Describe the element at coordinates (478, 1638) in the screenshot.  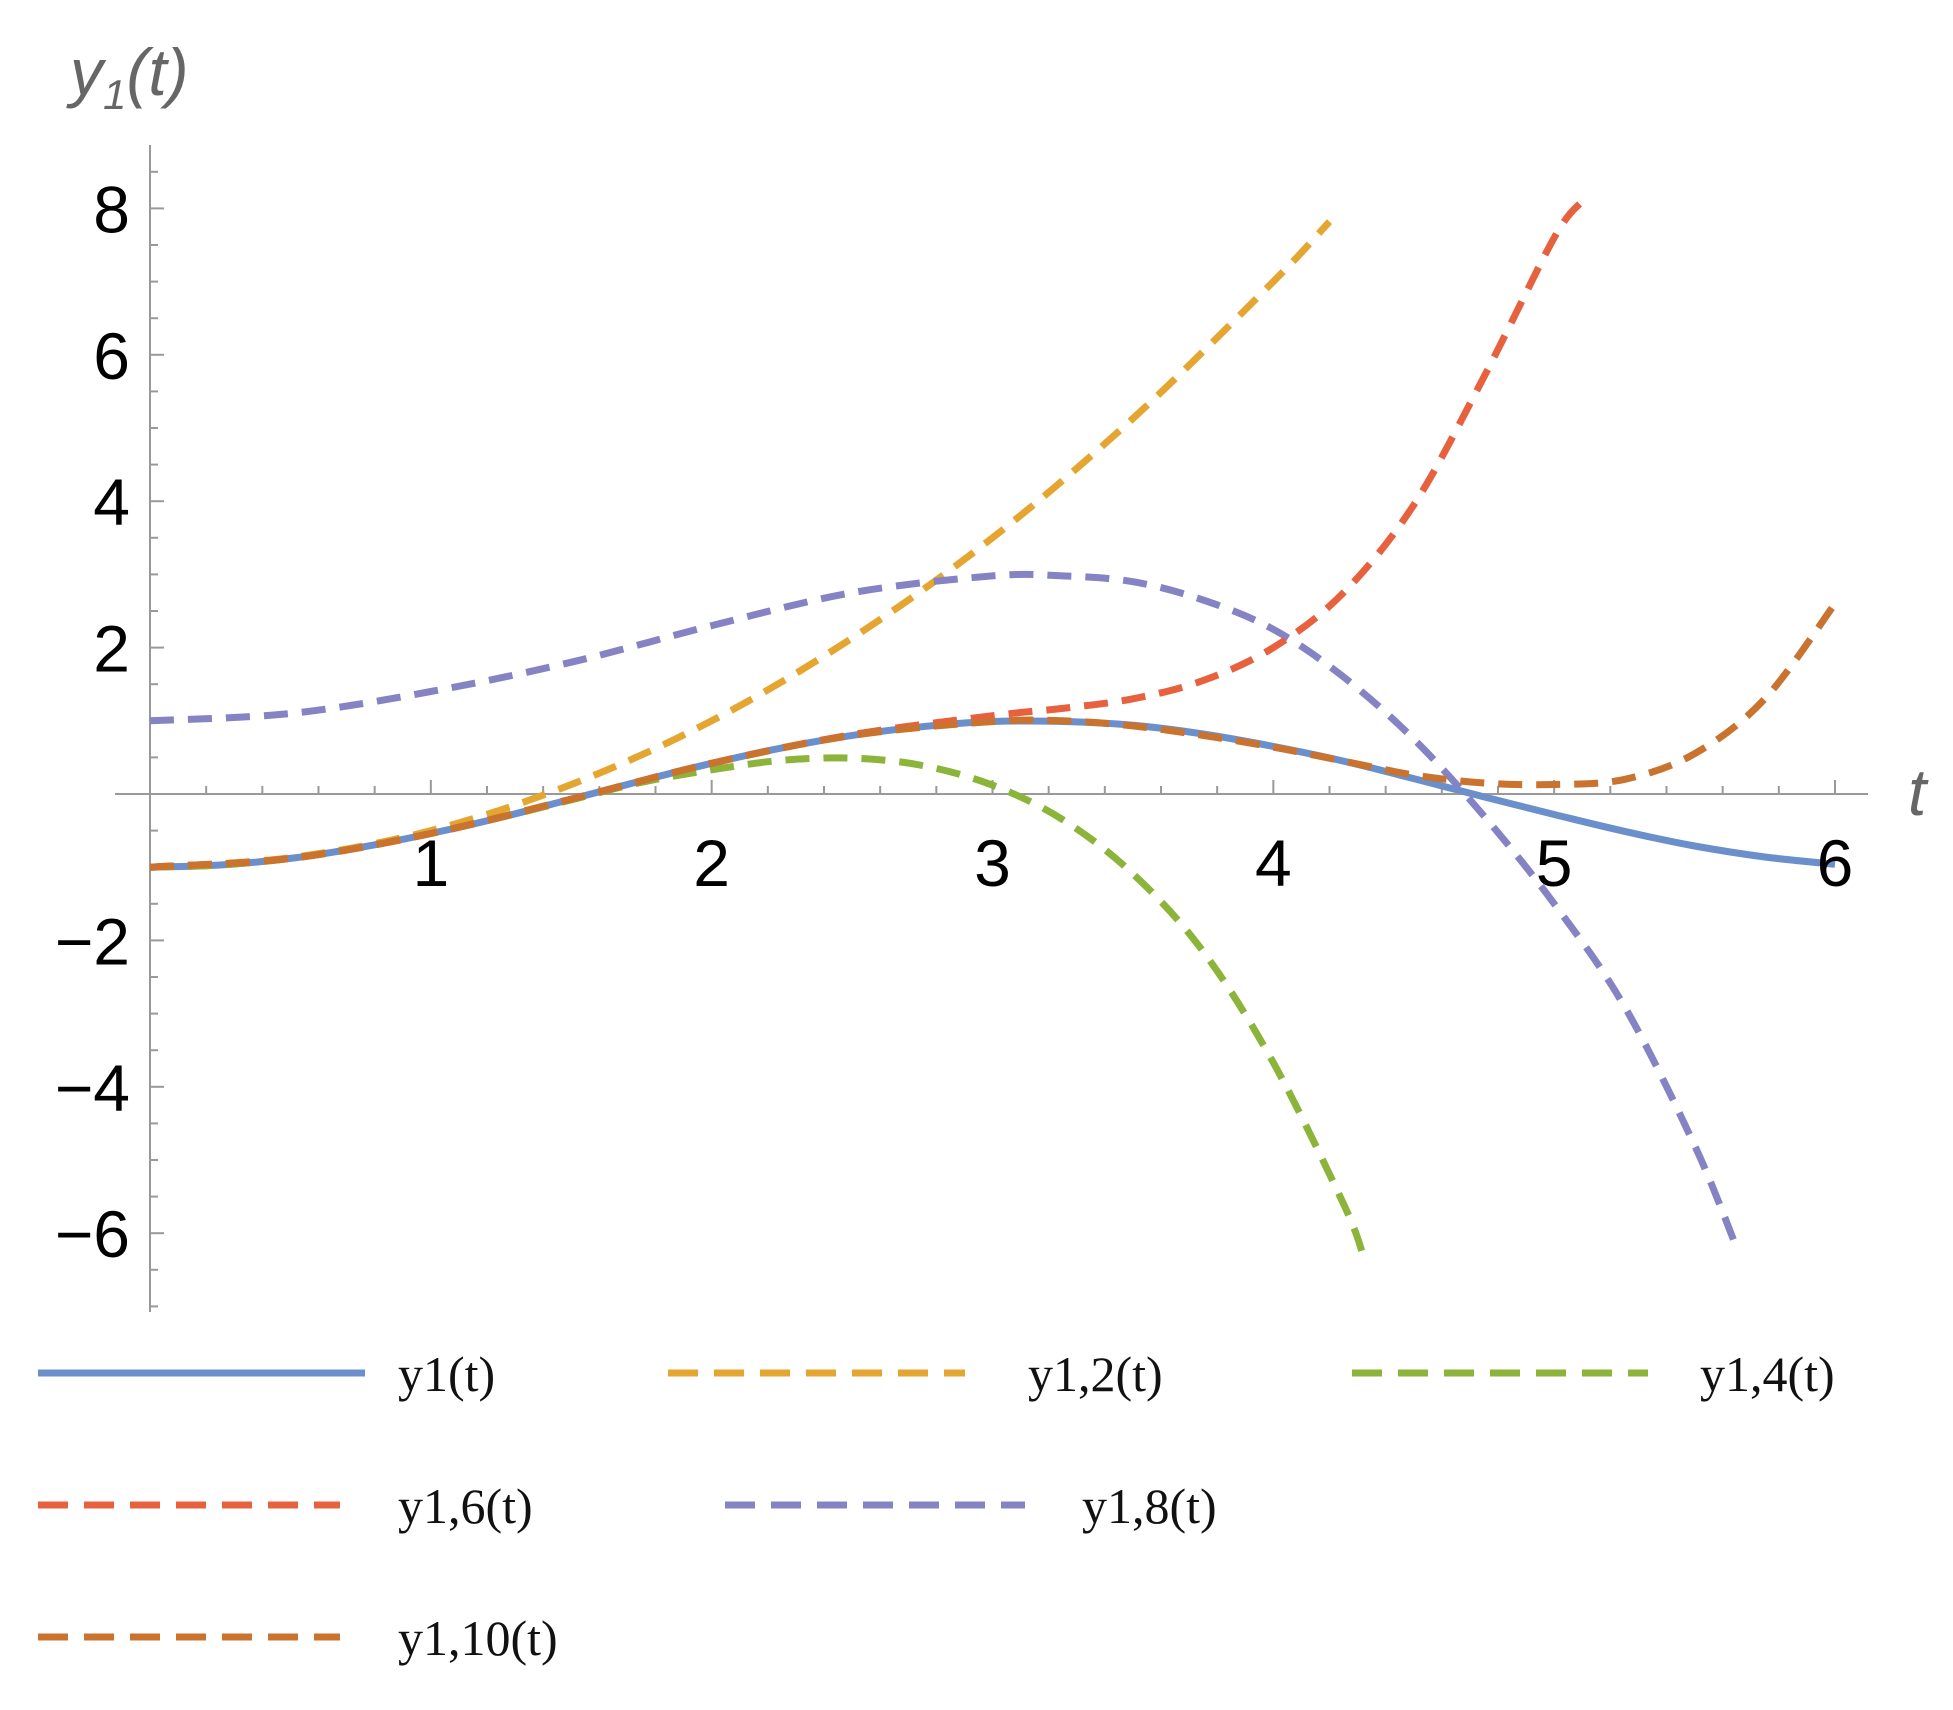
I see `legend-label: y1,10(t)` at that location.